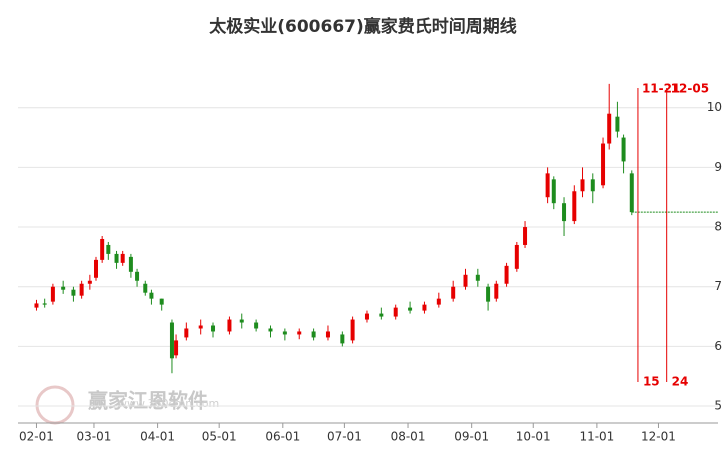 The width and height of the screenshot is (726, 450). I want to click on y-tick-label: 9, so click(718, 167).